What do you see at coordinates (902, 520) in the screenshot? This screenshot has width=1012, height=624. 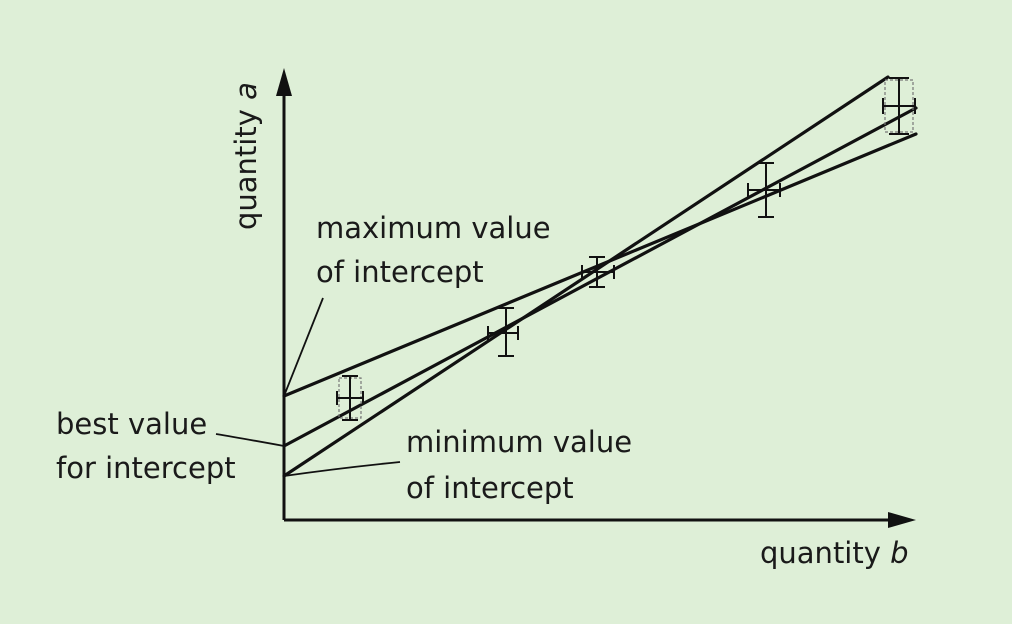 I see `x-axis-arrowhead` at bounding box center [902, 520].